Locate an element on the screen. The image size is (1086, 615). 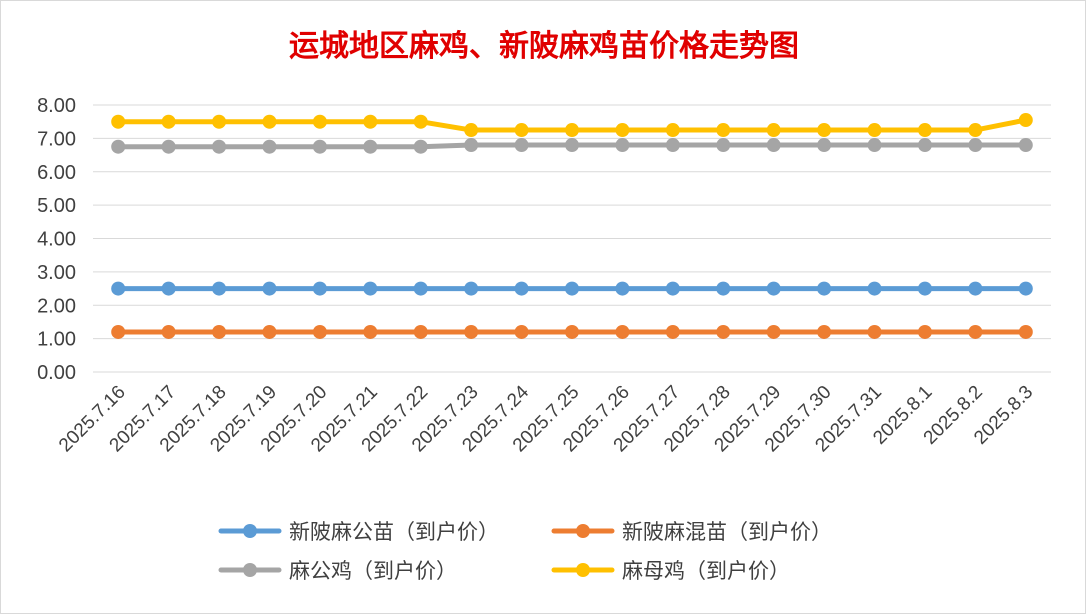
legend-label: 新陂麻混苗（到户价） is located at coordinates (727, 532).